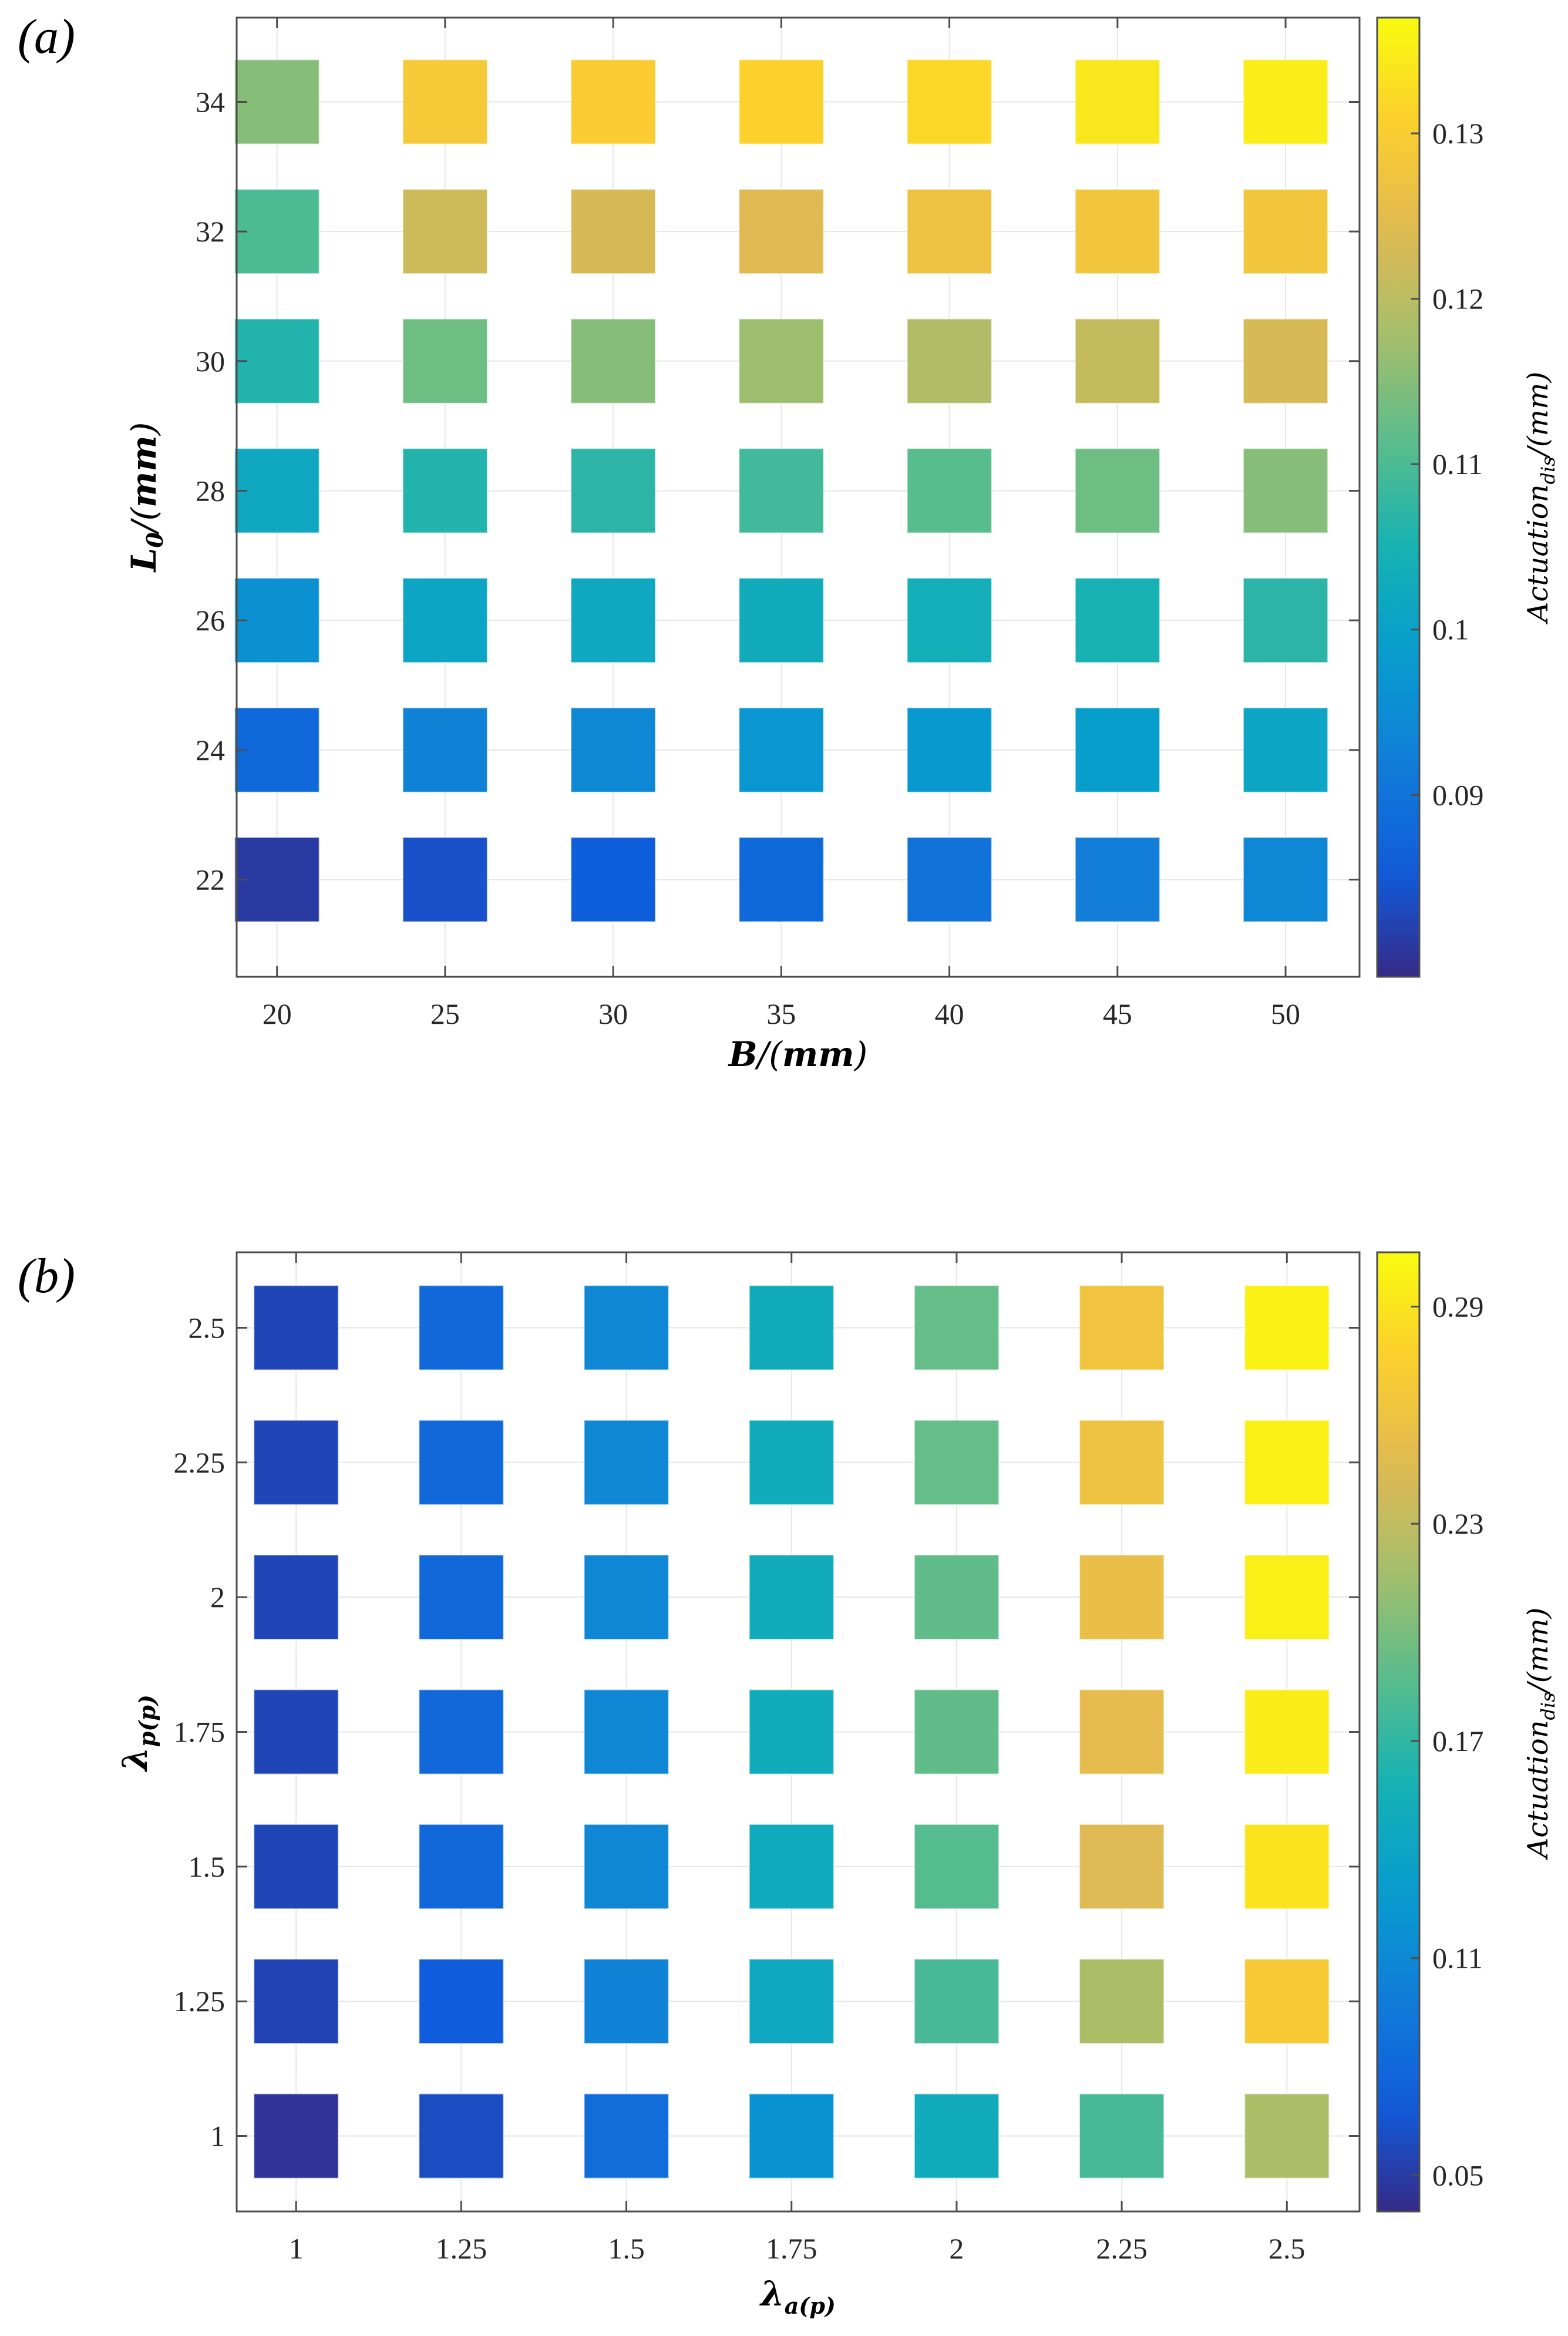  What do you see at coordinates (211, 232) in the screenshot?
I see `y-tick-label: 32` at bounding box center [211, 232].